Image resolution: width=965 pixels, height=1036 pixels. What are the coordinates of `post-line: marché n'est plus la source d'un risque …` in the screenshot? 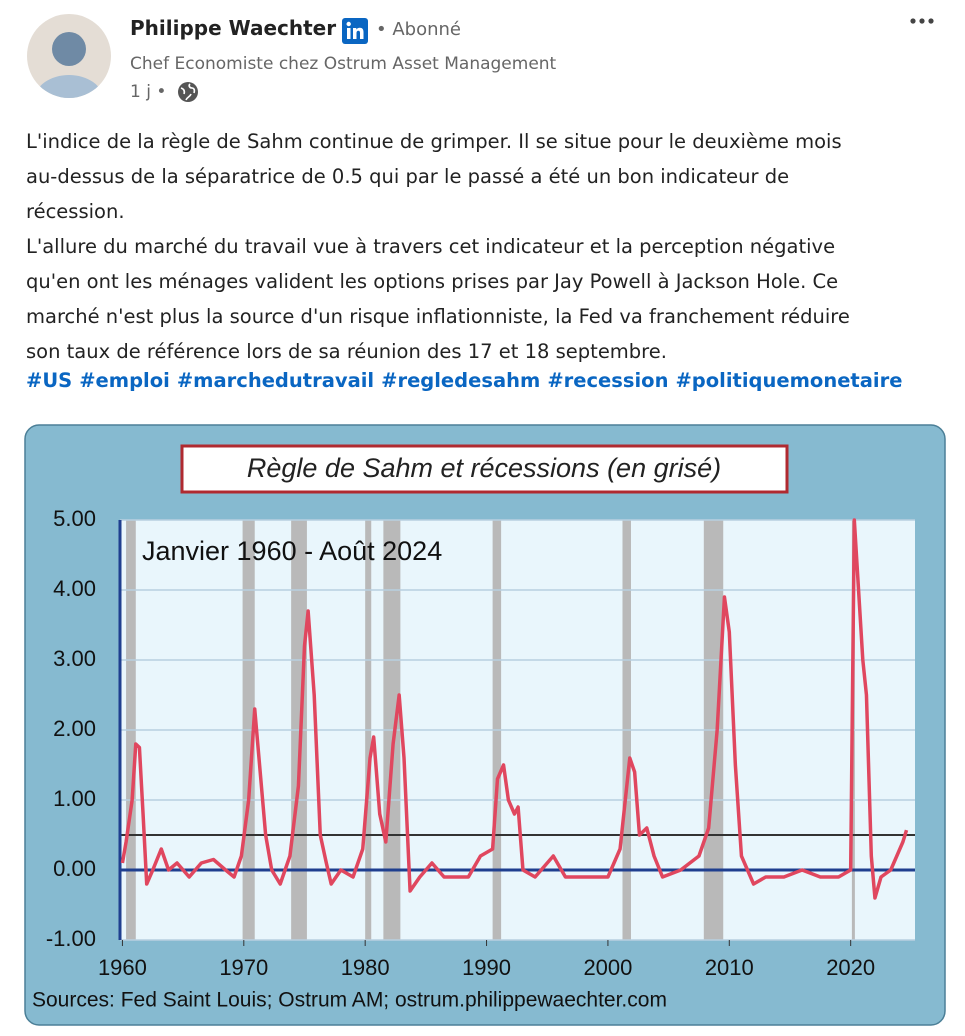 It's located at (438, 316).